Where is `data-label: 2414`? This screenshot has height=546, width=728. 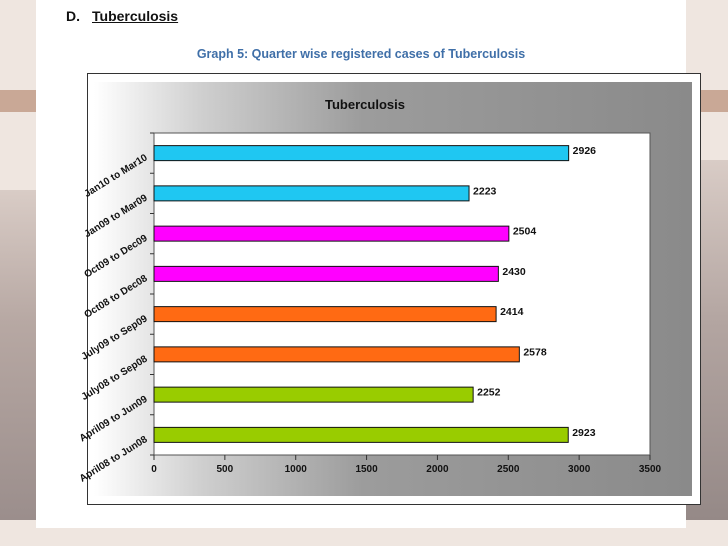 data-label: 2414 is located at coordinates (512, 312).